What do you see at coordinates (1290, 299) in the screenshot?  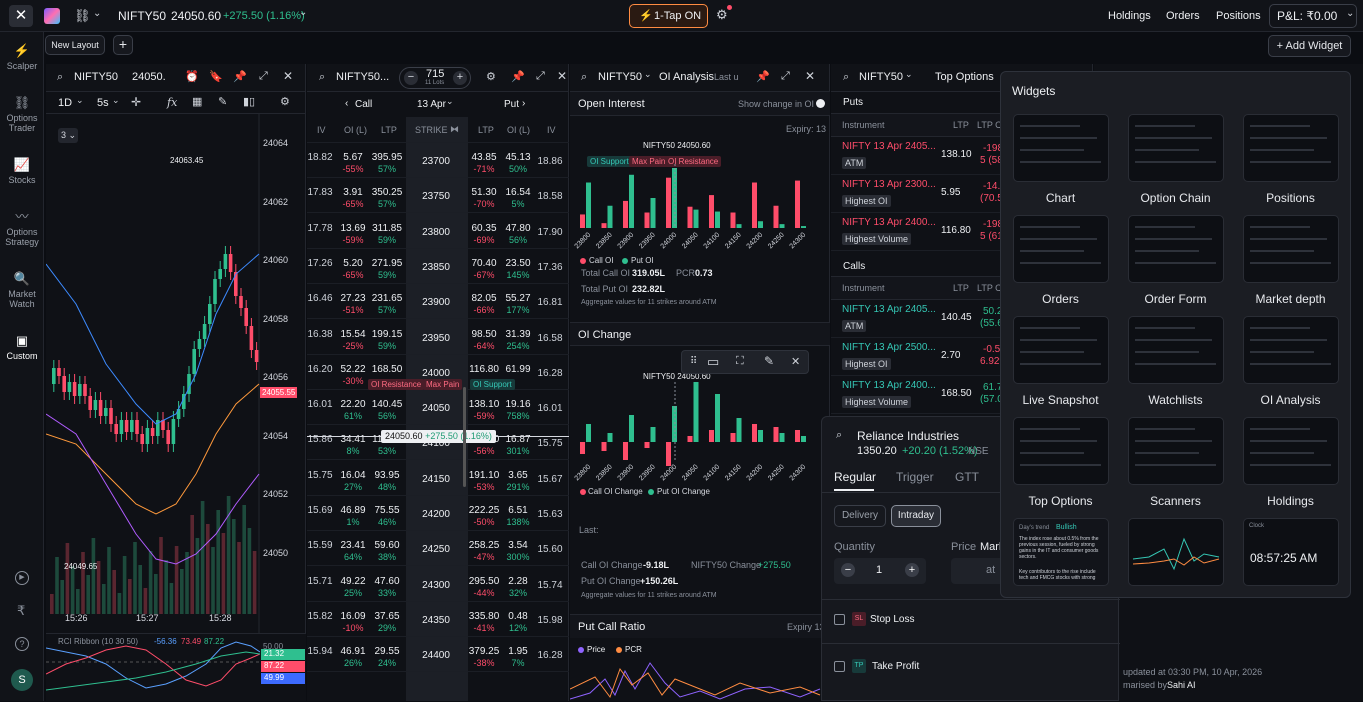 I see `widget-label: Market depth` at bounding box center [1290, 299].